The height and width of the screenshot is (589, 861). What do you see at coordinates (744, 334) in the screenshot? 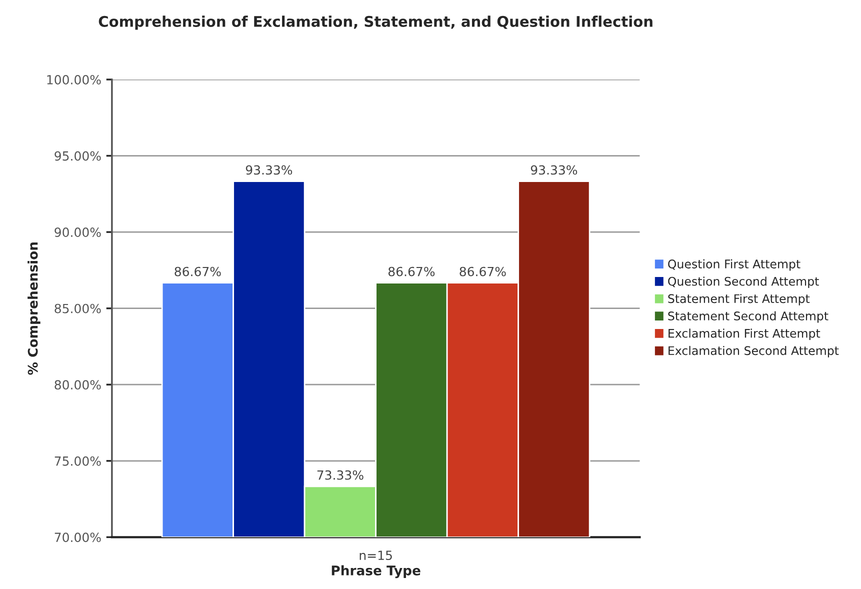
I see `legend-label: Exclamation First Attempt` at bounding box center [744, 334].